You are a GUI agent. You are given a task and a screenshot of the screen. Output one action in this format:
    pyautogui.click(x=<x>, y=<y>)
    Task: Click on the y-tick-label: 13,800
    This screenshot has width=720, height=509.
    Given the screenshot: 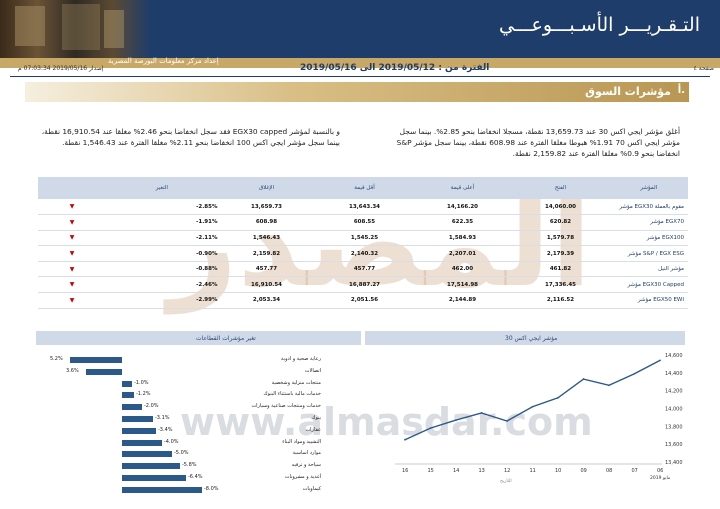 What is the action you would take?
    pyautogui.click(x=674, y=427)
    